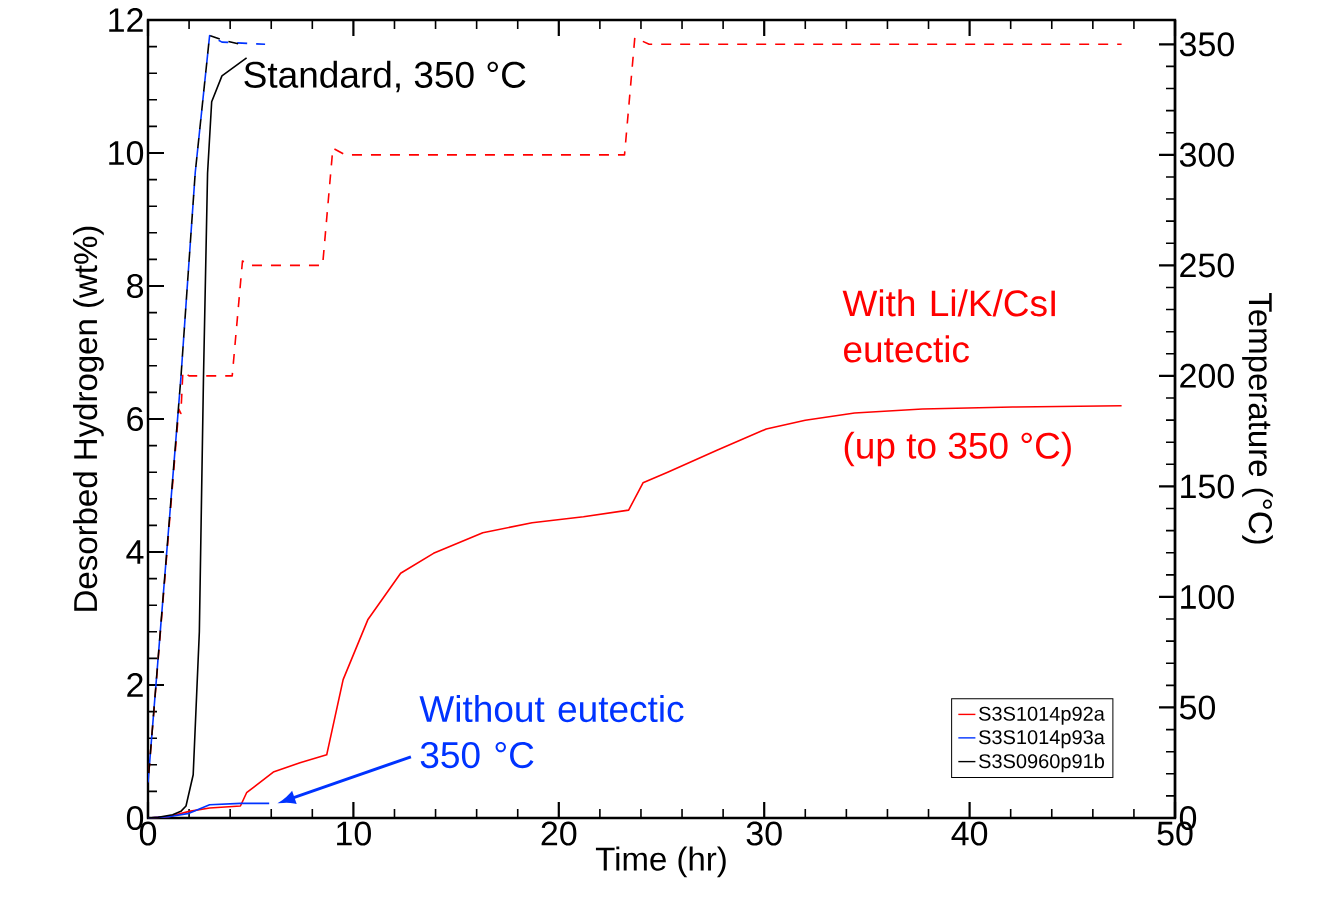  What do you see at coordinates (126, 20) in the screenshot?
I see `y-tick-label: 12` at bounding box center [126, 20].